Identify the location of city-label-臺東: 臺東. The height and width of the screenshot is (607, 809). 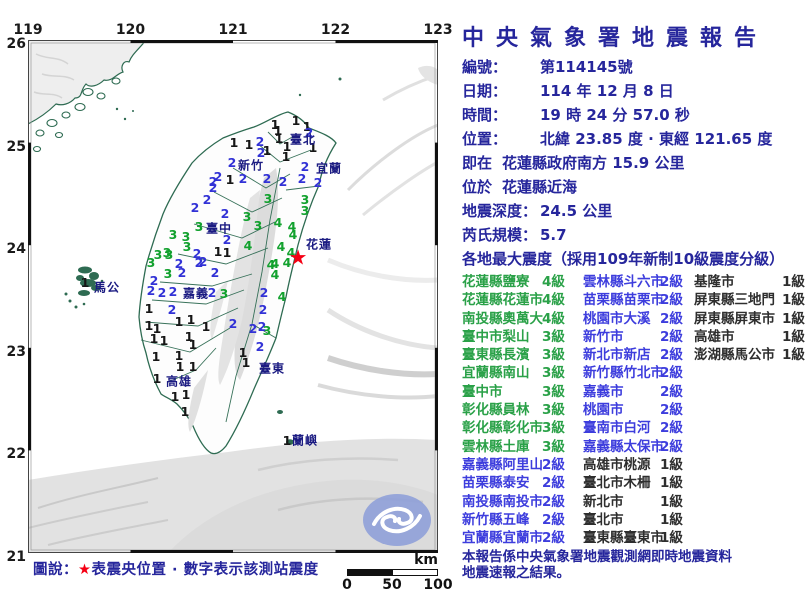
(272, 368).